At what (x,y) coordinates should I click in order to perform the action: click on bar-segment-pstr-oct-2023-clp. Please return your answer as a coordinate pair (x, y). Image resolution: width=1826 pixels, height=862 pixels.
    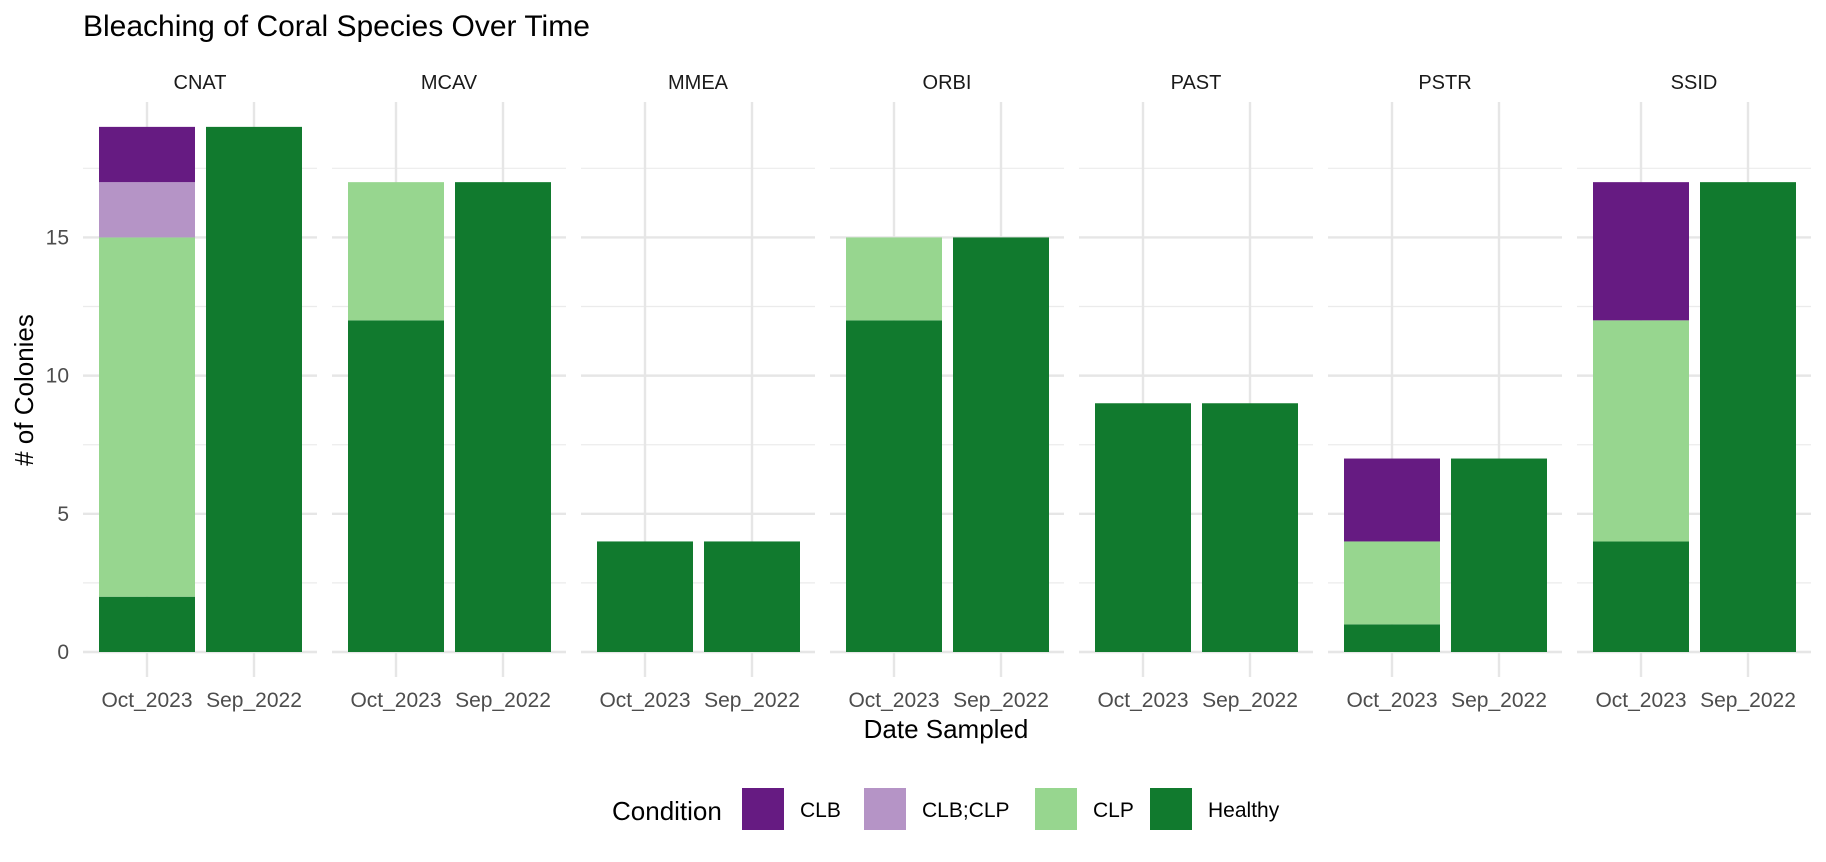
    Looking at the image, I should click on (1392, 583).